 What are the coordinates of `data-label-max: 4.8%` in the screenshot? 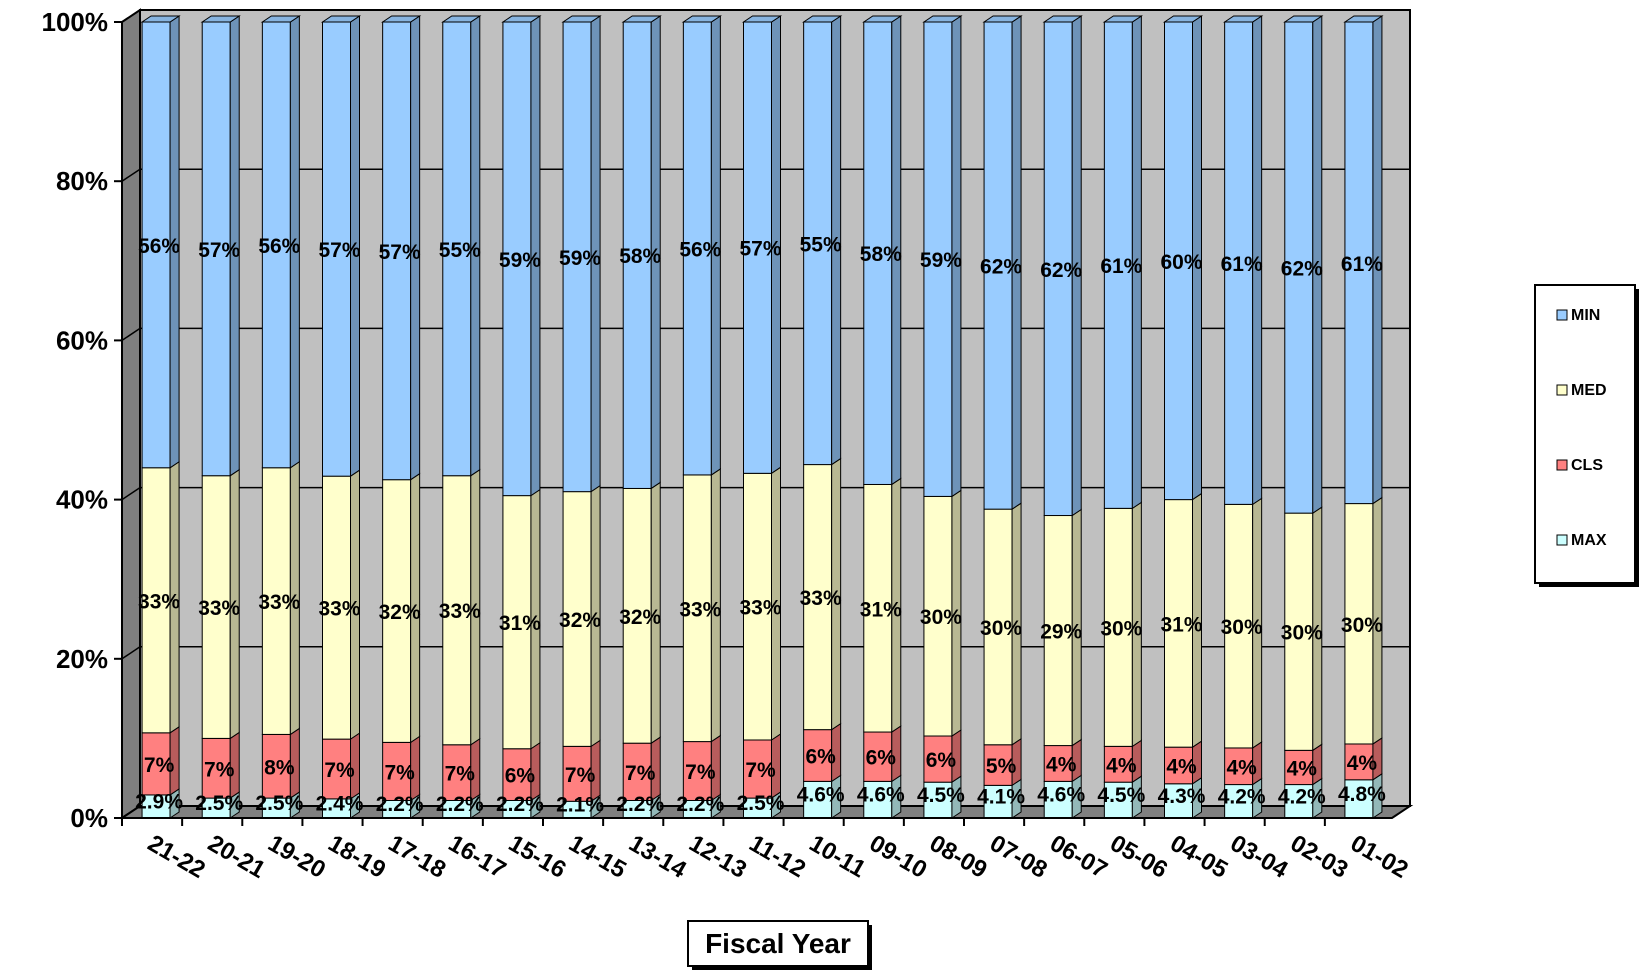 It's located at (1362, 794).